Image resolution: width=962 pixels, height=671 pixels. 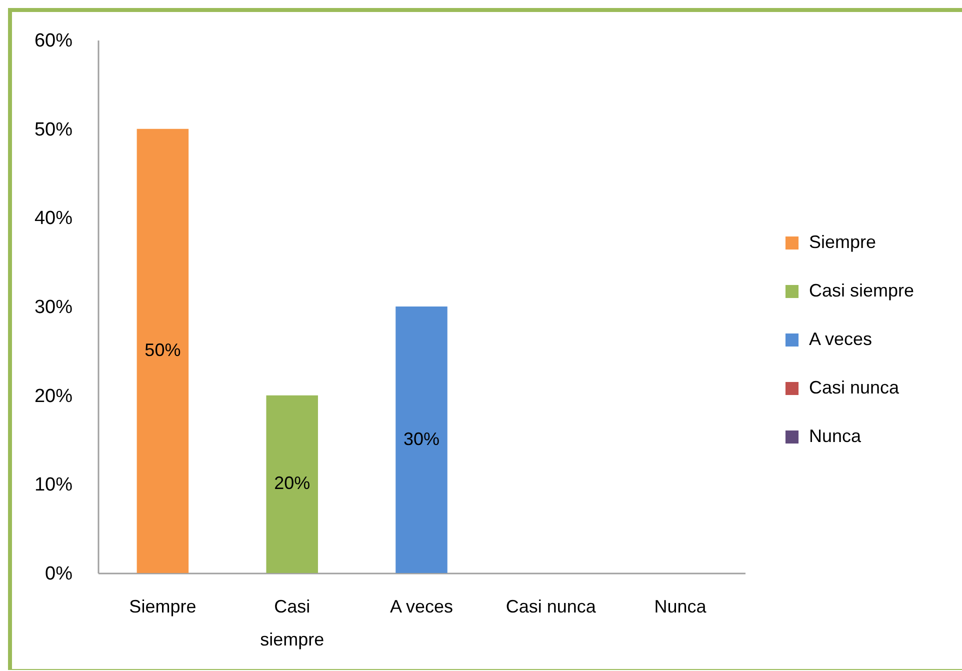 I want to click on data-label: 30%, so click(x=421, y=438).